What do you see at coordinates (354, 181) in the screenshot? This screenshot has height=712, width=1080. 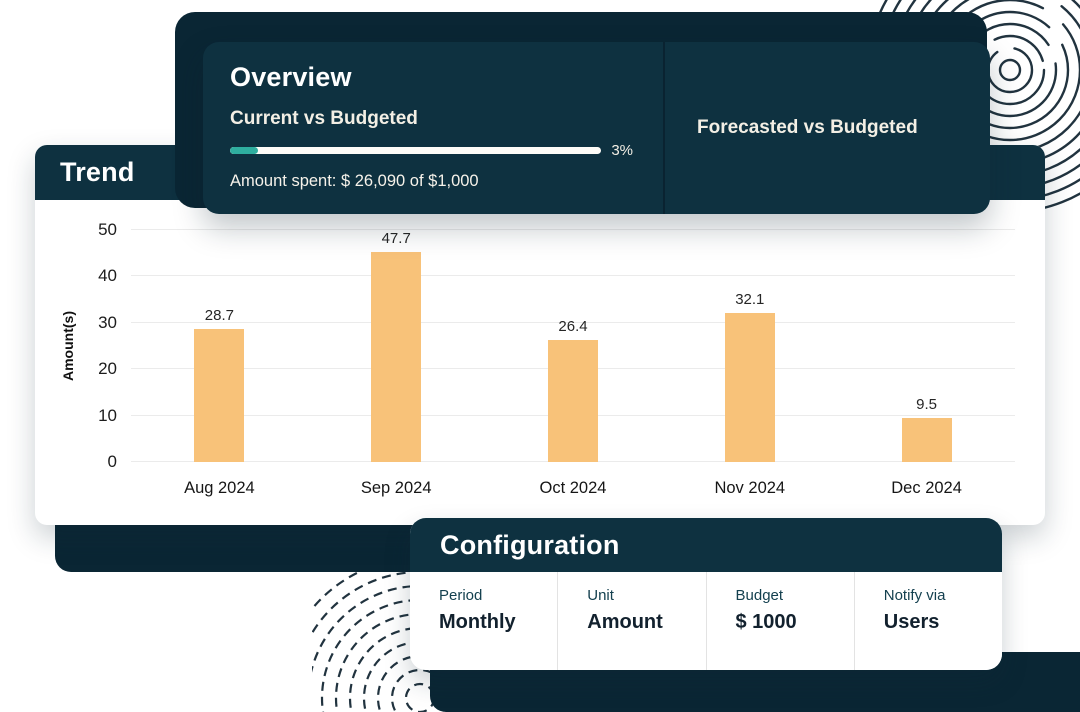 I see `amount-spent-text: Amount spent: $ 26,090 of $1,000` at bounding box center [354, 181].